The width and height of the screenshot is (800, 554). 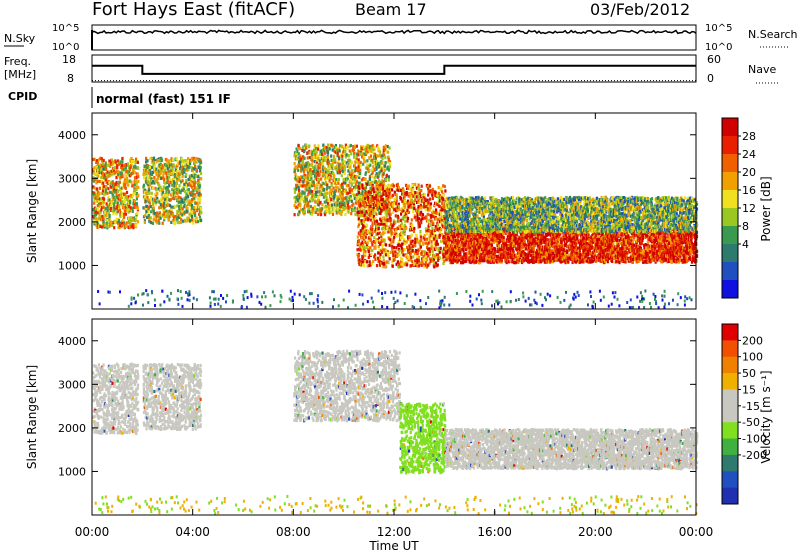 I want to click on plot-title: Fort Hays East (fitACF), so click(x=193, y=10).